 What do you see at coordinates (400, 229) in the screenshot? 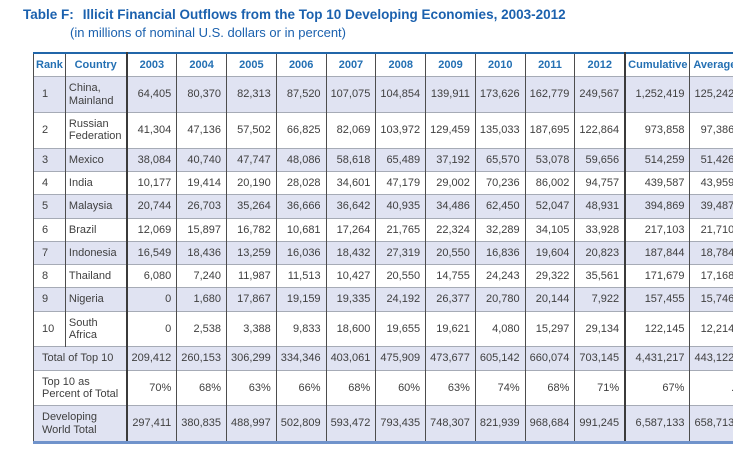
I see `value-cell: 21,765` at bounding box center [400, 229].